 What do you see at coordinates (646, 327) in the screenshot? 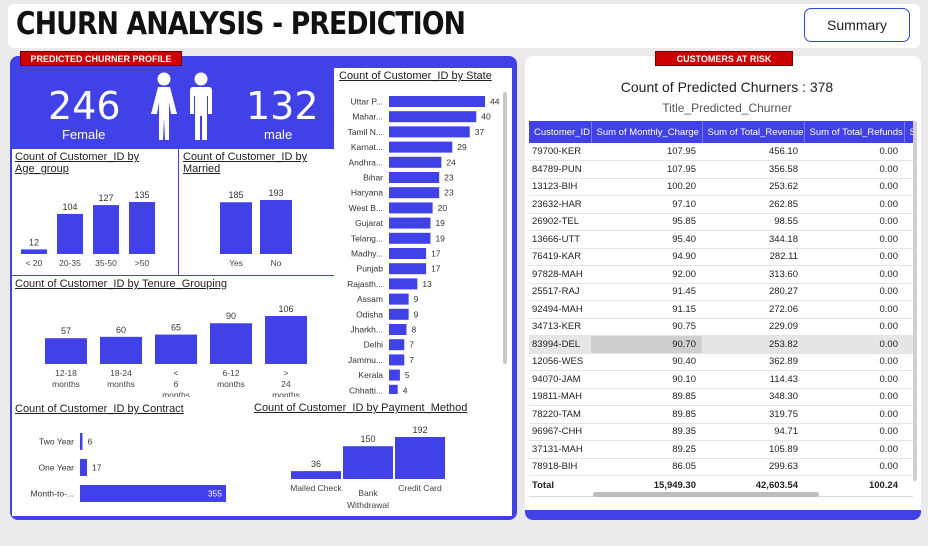
I see `table-cell: 90.75` at bounding box center [646, 327].